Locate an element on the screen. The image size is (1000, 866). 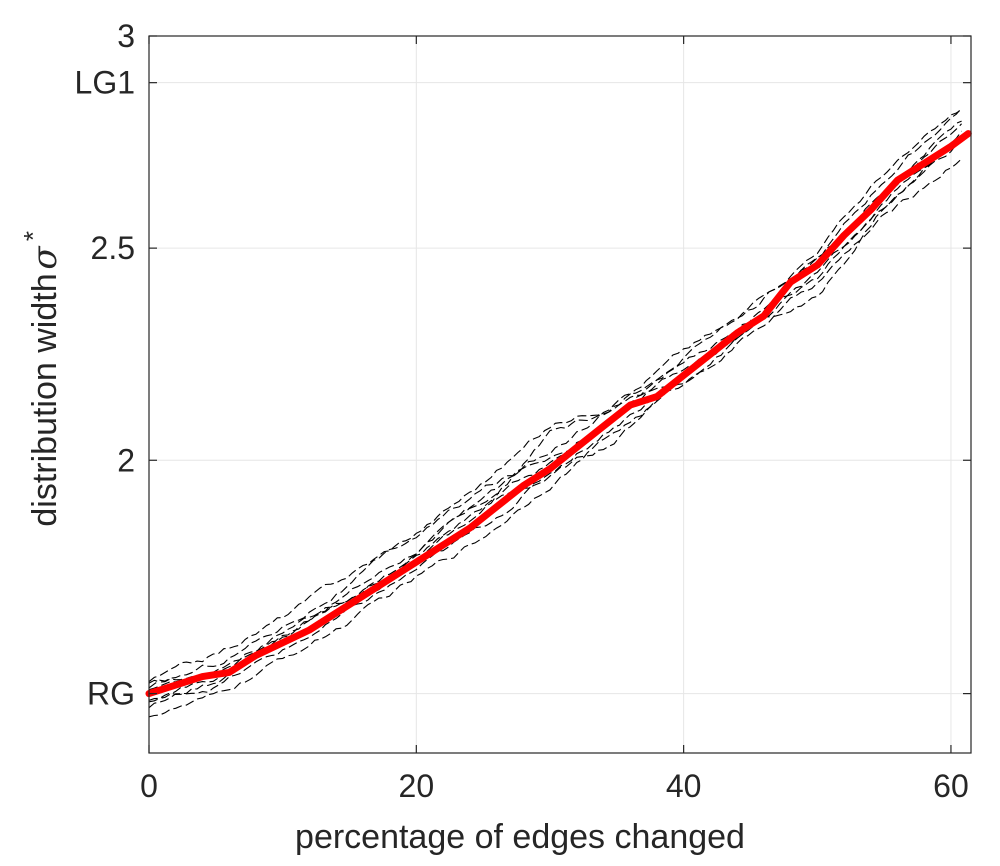
y-tick-label: 2.5 is located at coordinates (113, 248).